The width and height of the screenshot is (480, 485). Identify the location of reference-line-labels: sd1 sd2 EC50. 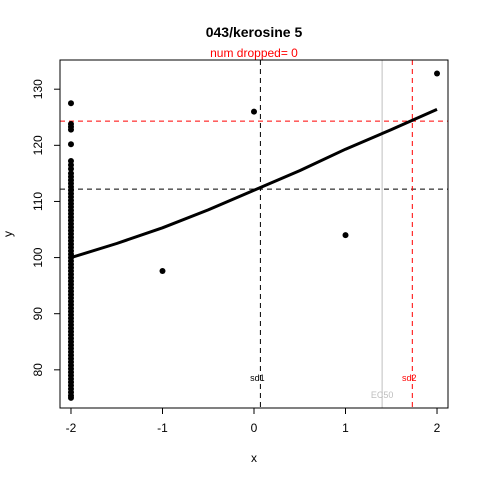
(333, 386).